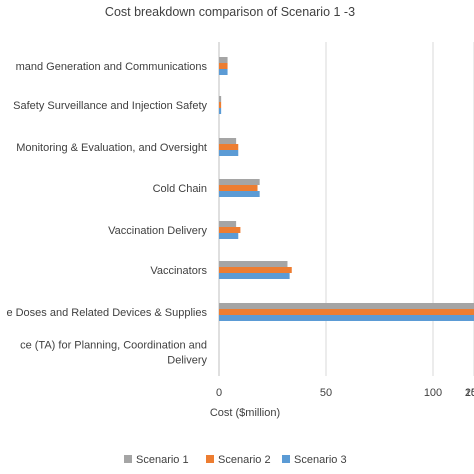  Describe the element at coordinates (157, 231) in the screenshot. I see `category-label-5: Vaccination Delivery` at that location.